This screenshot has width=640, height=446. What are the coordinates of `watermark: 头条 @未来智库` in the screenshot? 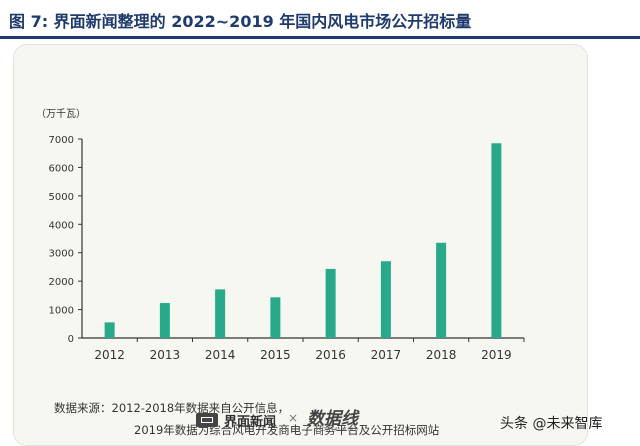 It's located at (551, 424).